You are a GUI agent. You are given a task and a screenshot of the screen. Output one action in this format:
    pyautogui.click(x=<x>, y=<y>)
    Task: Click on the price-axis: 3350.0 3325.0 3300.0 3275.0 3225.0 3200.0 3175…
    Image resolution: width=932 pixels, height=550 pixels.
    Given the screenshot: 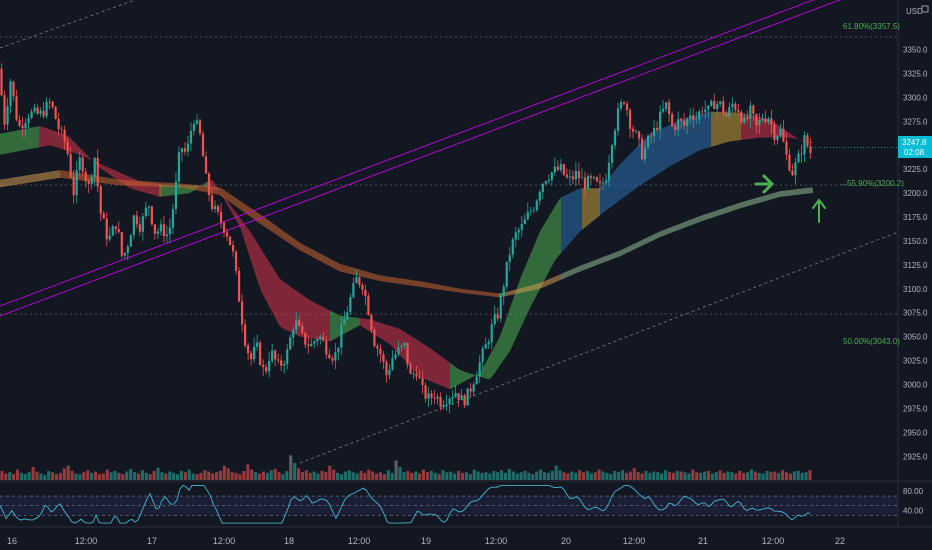 What is the action you would take?
    pyautogui.click(x=915, y=253)
    